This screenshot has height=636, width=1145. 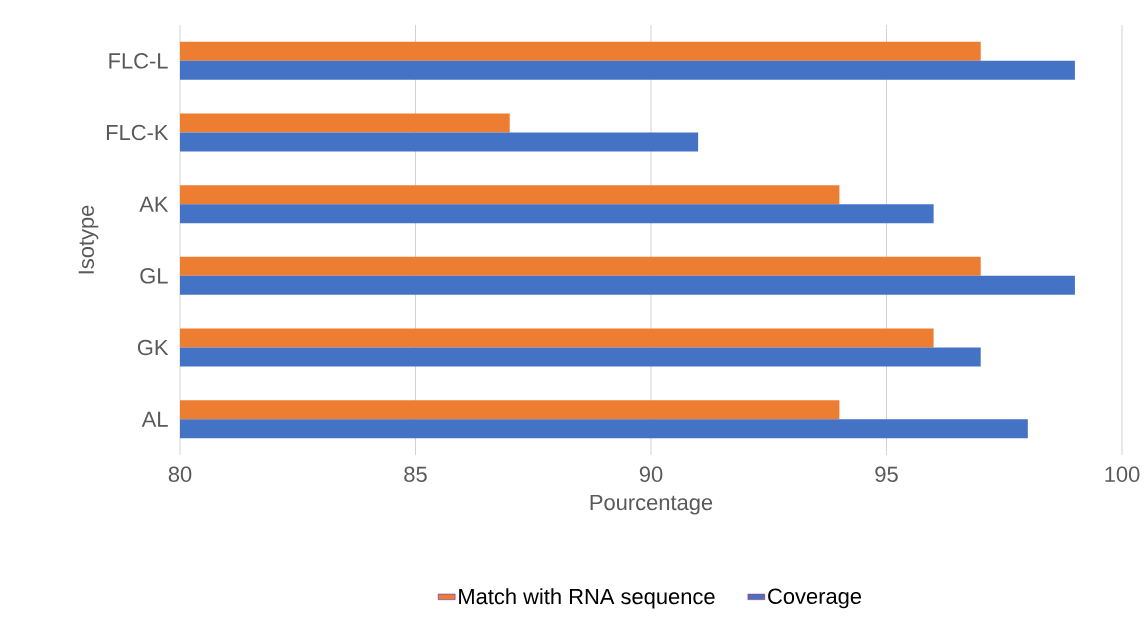 What do you see at coordinates (651, 504) in the screenshot?
I see `x-axis-title: Pourcentage` at bounding box center [651, 504].